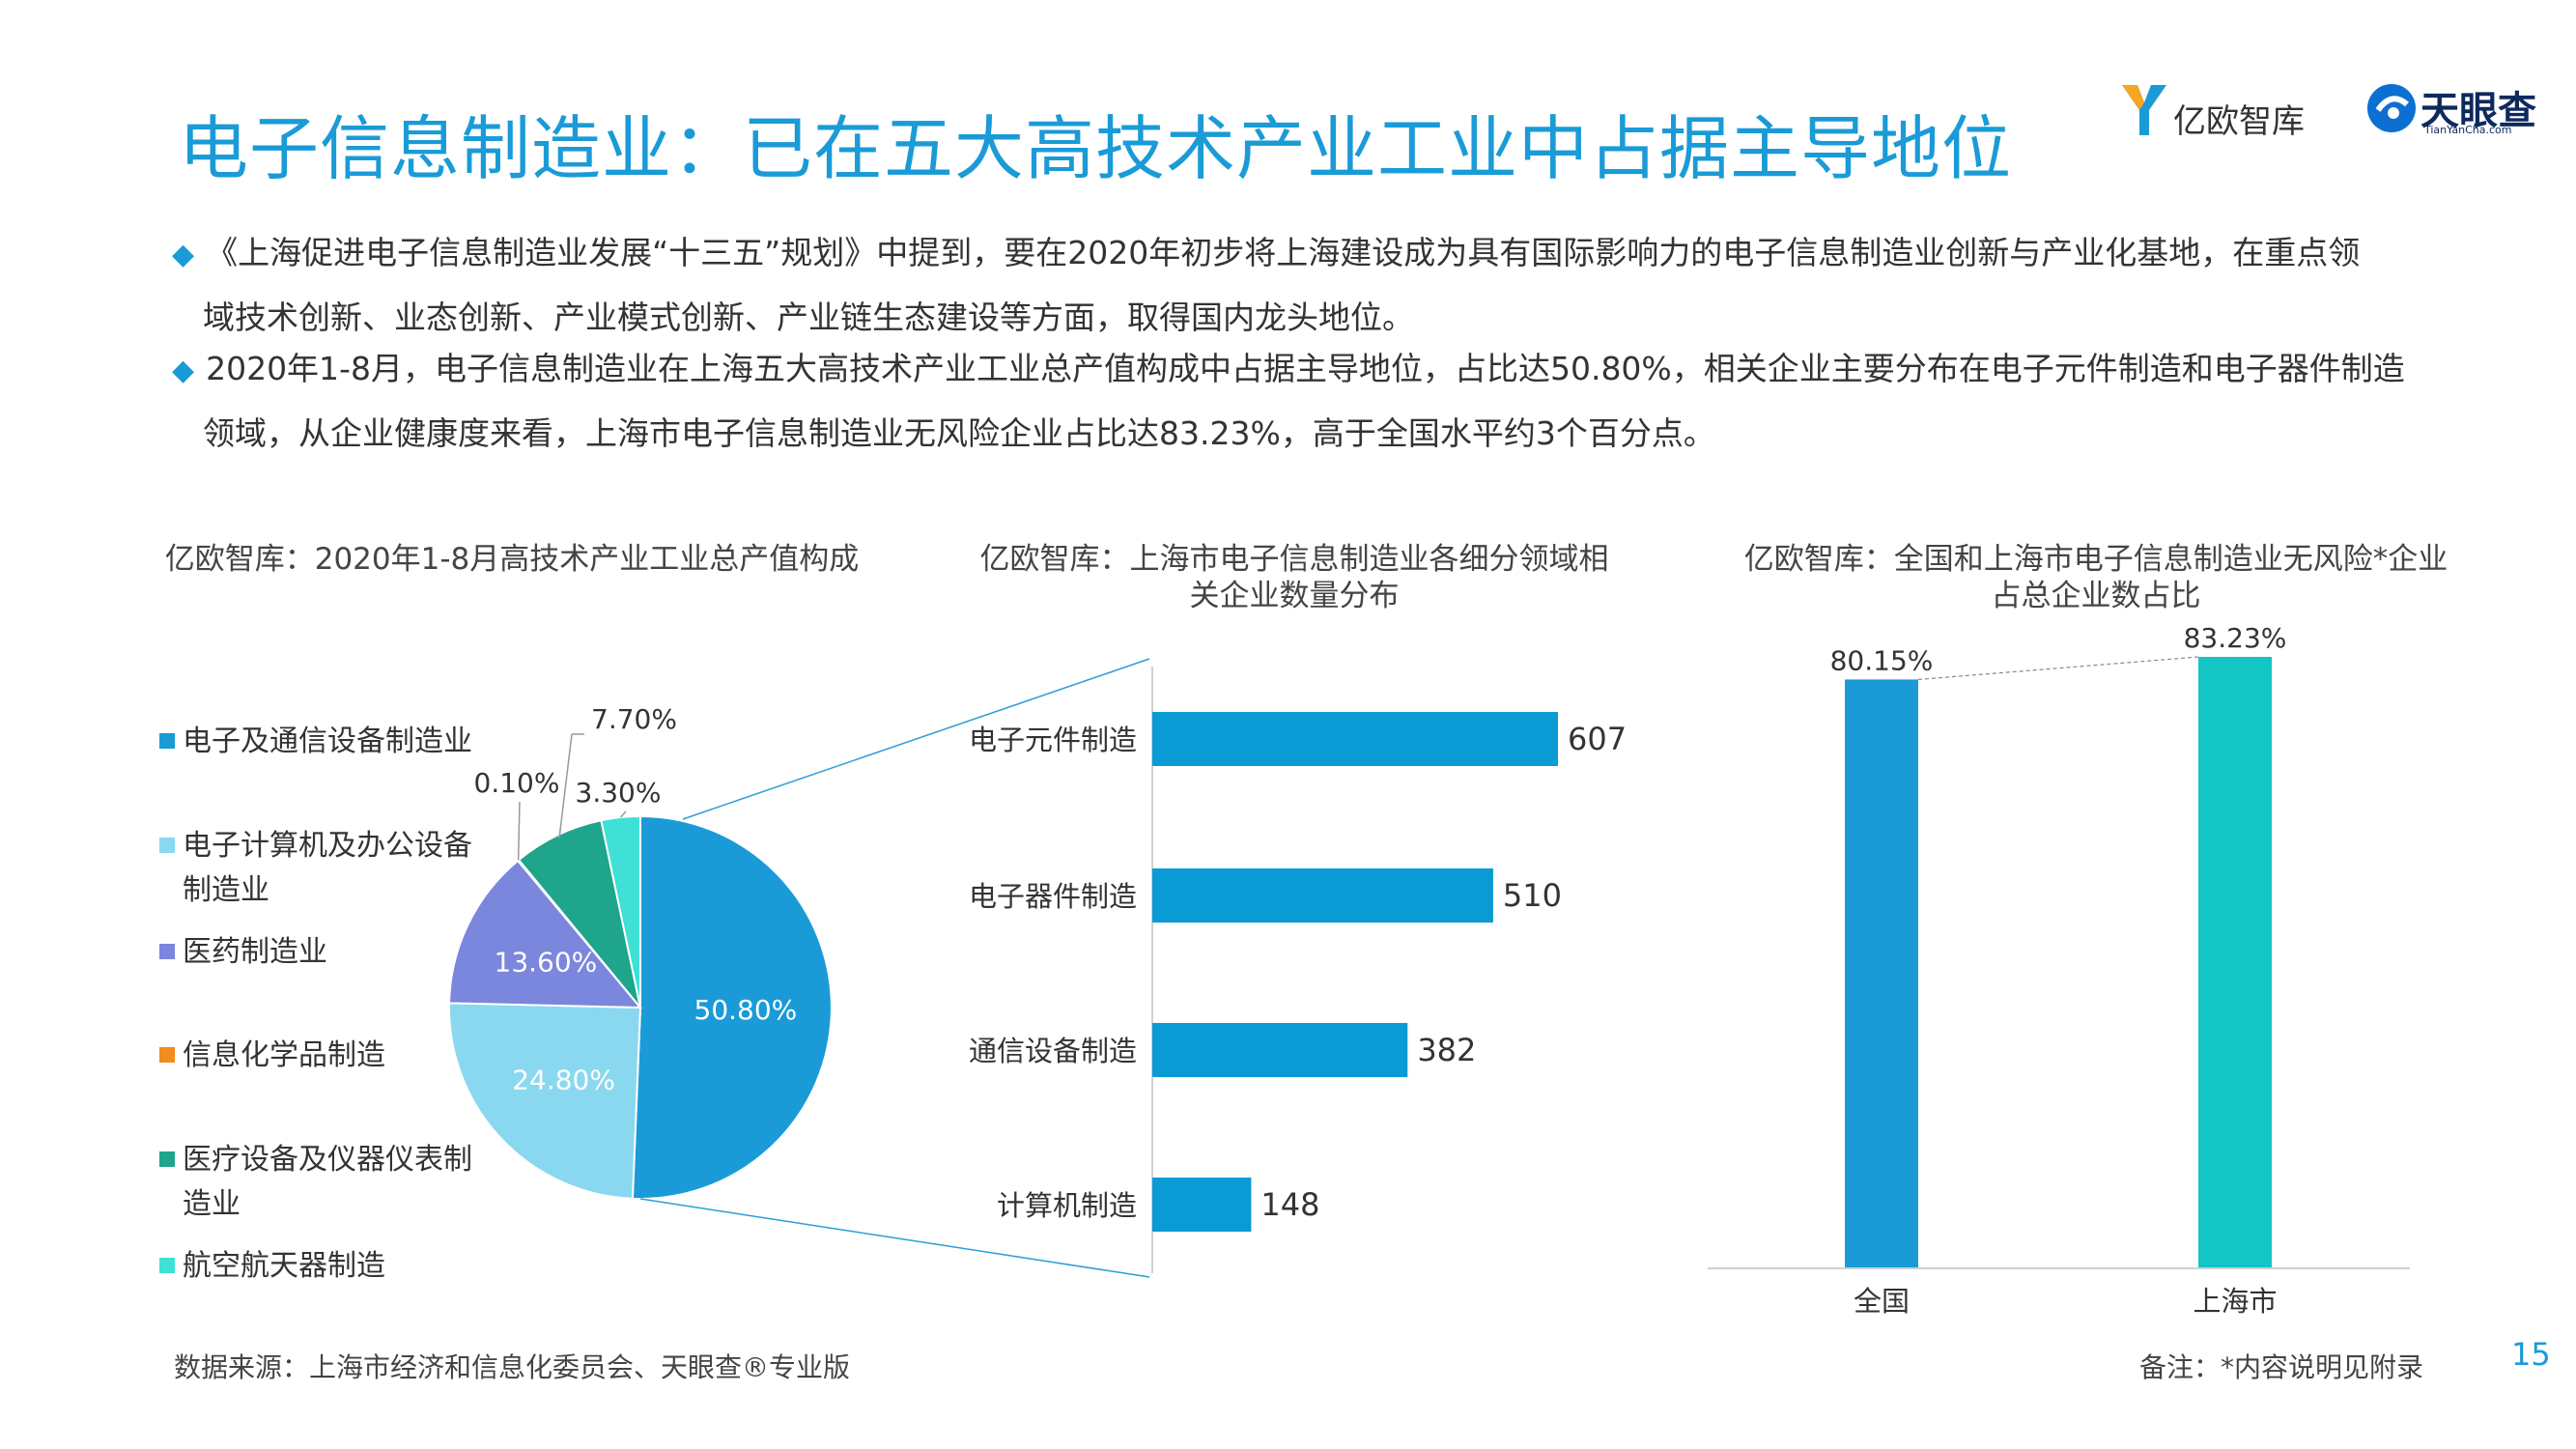 The image size is (2576, 1449). I want to click on column-category-0: 全国, so click(1882, 1301).